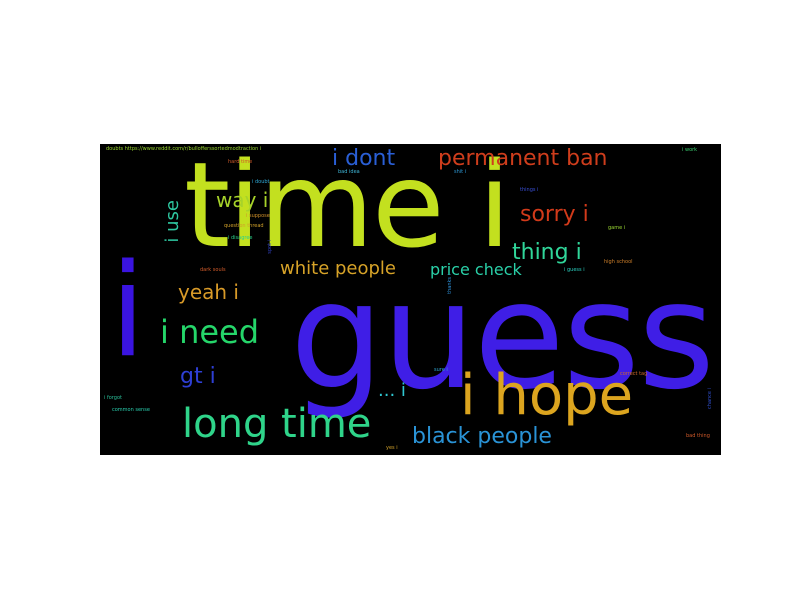 The width and height of the screenshot is (800, 600). I want to click on word-i-use: i use, so click(172, 221).